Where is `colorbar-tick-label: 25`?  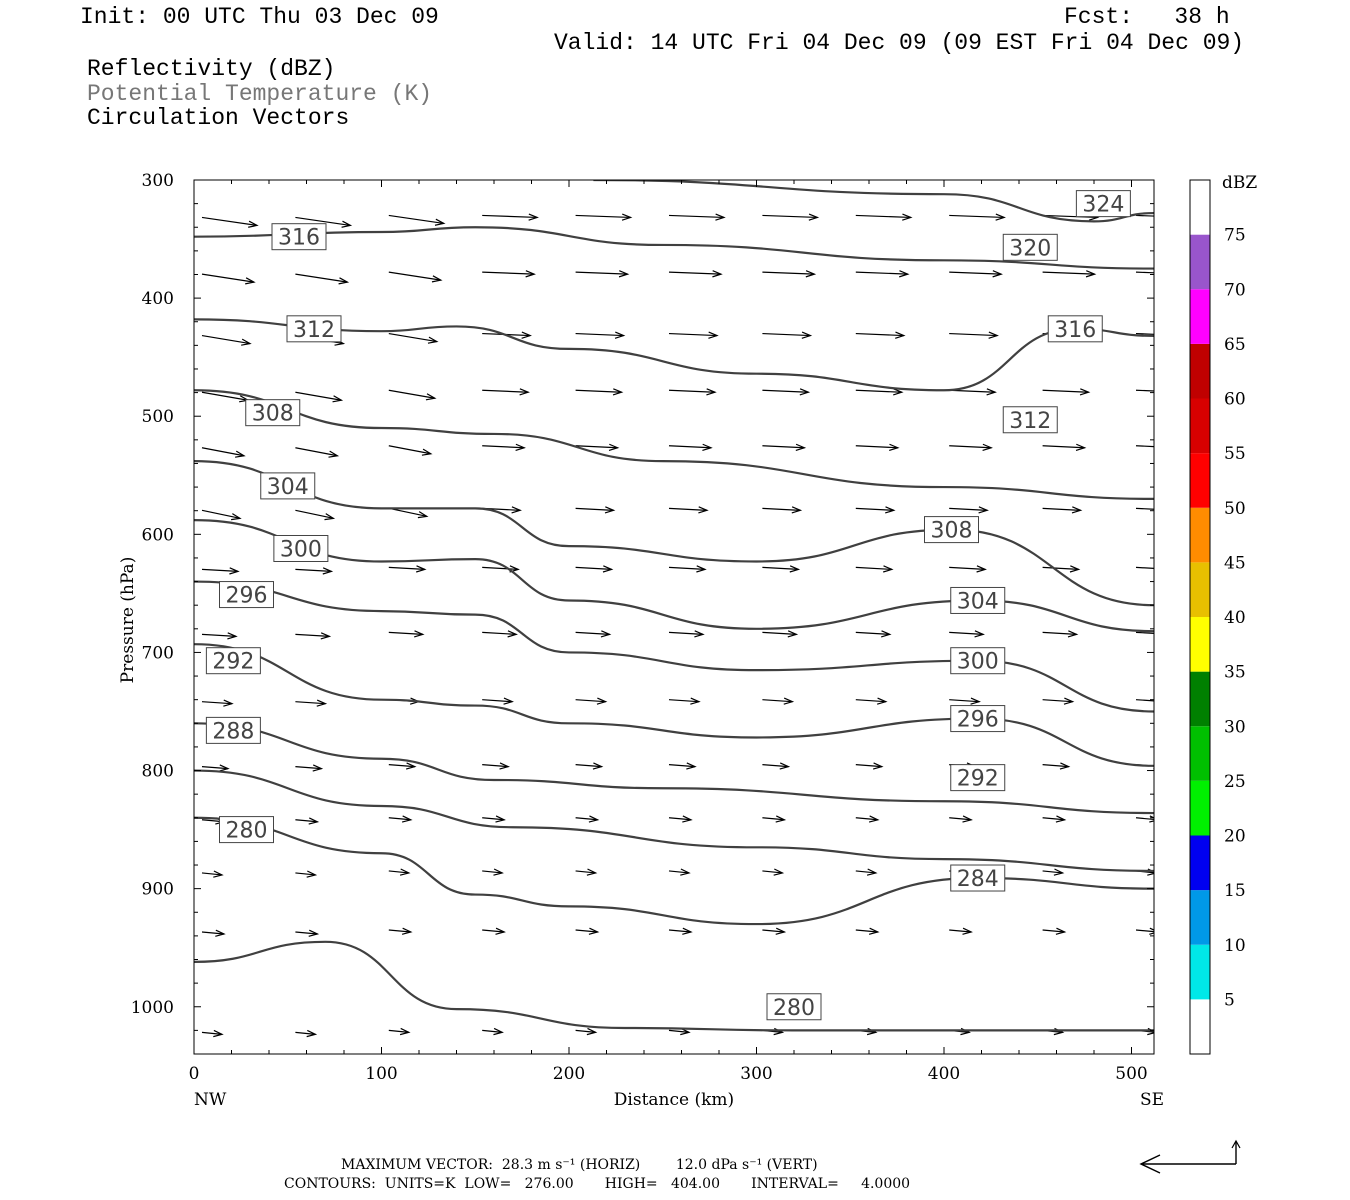
colorbar-tick-label: 25 is located at coordinates (1235, 782).